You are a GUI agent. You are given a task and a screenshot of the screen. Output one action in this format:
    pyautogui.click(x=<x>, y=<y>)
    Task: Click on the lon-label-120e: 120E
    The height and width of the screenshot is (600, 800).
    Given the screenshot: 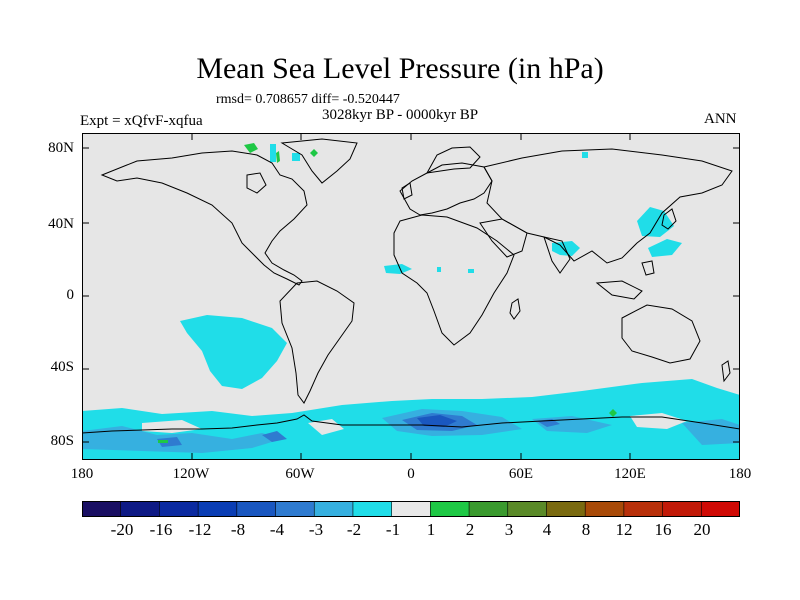 What is the action you would take?
    pyautogui.click(x=630, y=474)
    